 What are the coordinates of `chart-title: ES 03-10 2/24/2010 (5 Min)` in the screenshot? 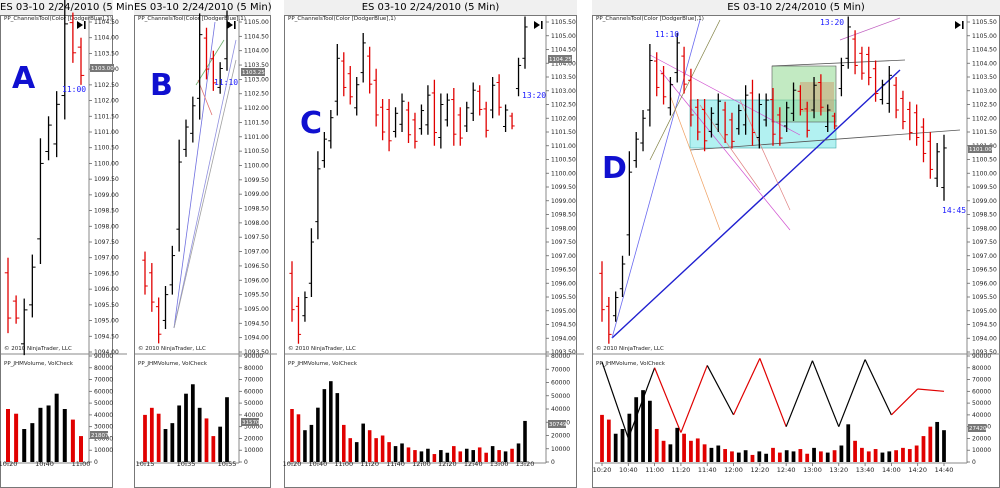 It's located at (430, 7).